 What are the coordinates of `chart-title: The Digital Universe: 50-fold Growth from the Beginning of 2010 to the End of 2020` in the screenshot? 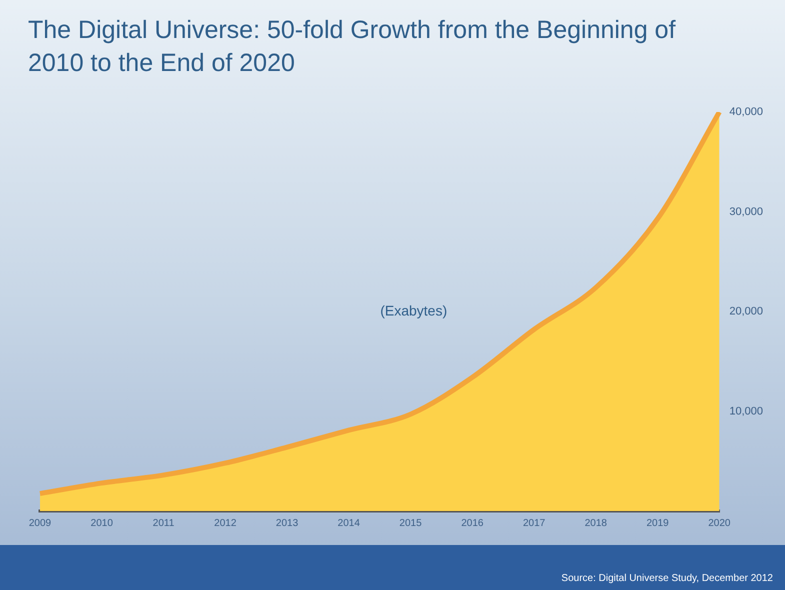 It's located at (352, 47).